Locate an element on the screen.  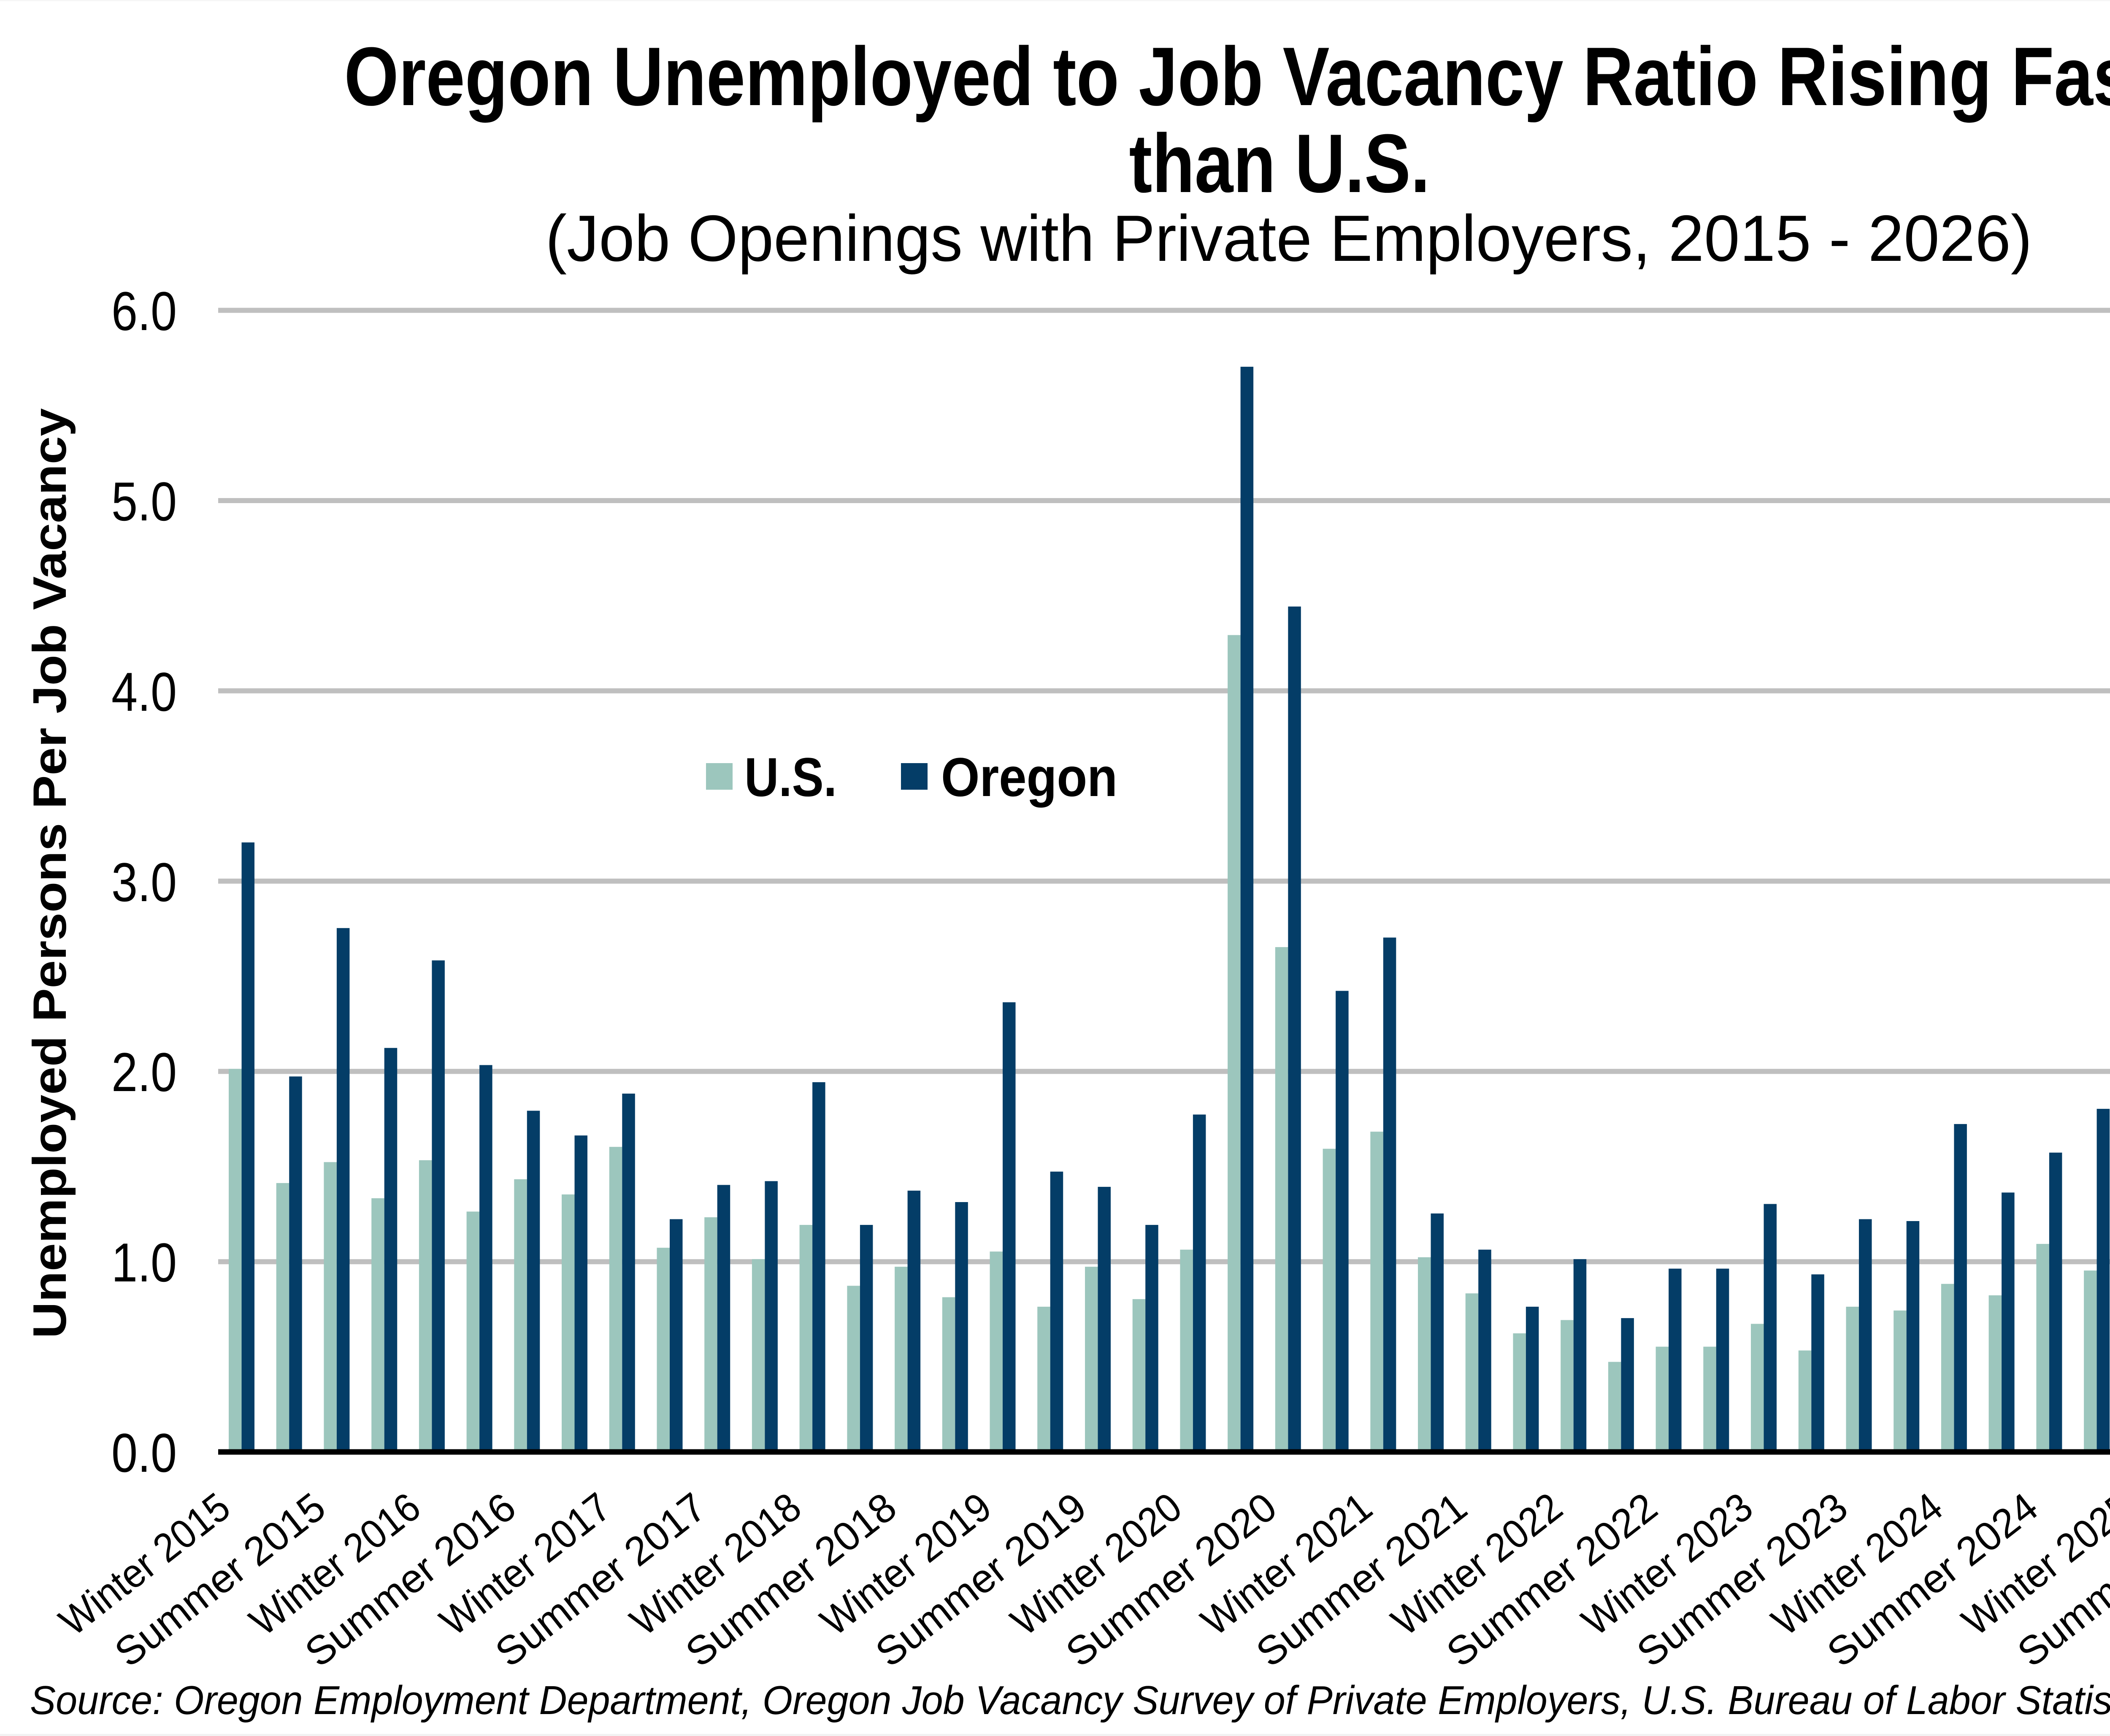
svg-text: 4.0 is located at coordinates (144, 692).